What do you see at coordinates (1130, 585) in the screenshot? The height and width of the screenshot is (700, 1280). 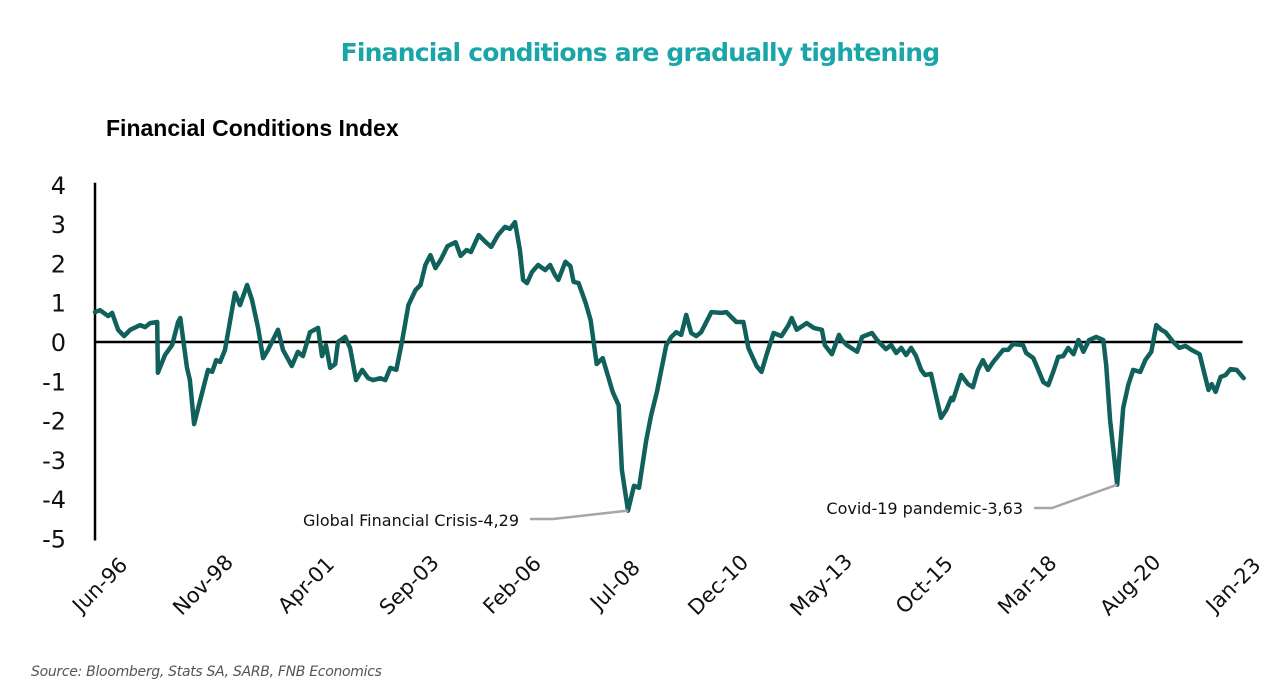 I see `x-tick-label: Aug-20` at bounding box center [1130, 585].